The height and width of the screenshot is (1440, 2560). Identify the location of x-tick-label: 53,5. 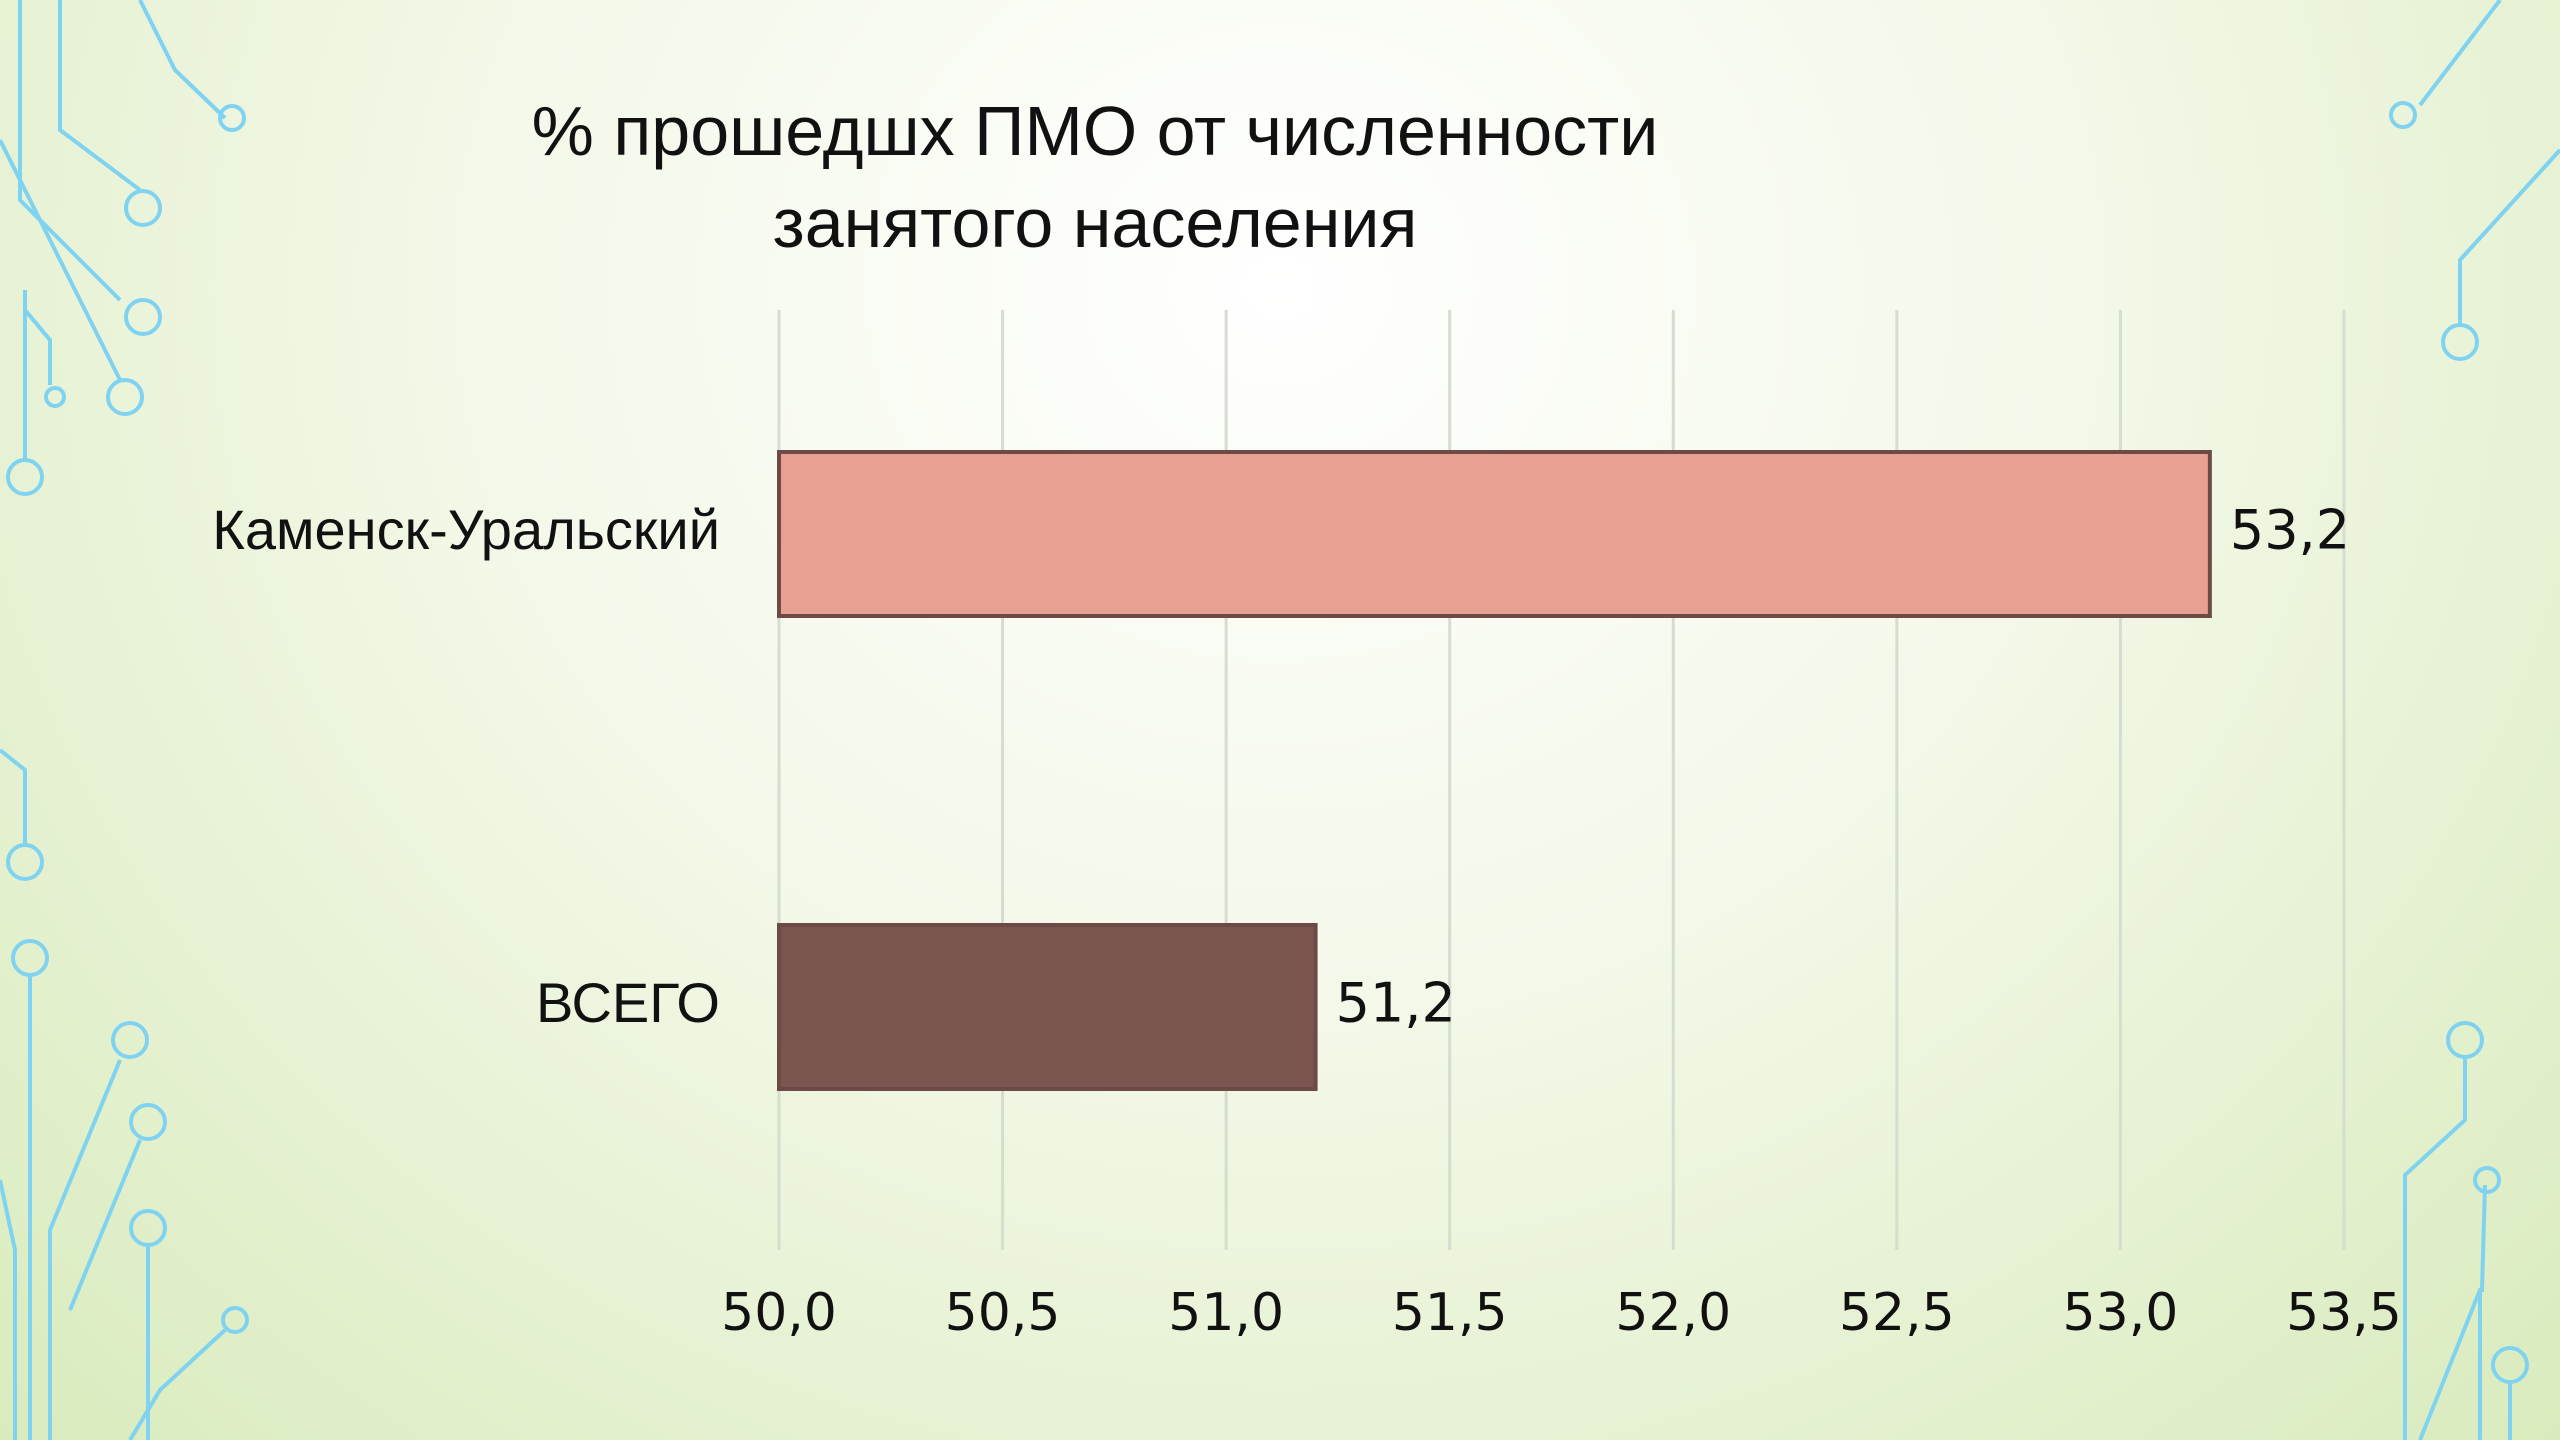
(2344, 1313).